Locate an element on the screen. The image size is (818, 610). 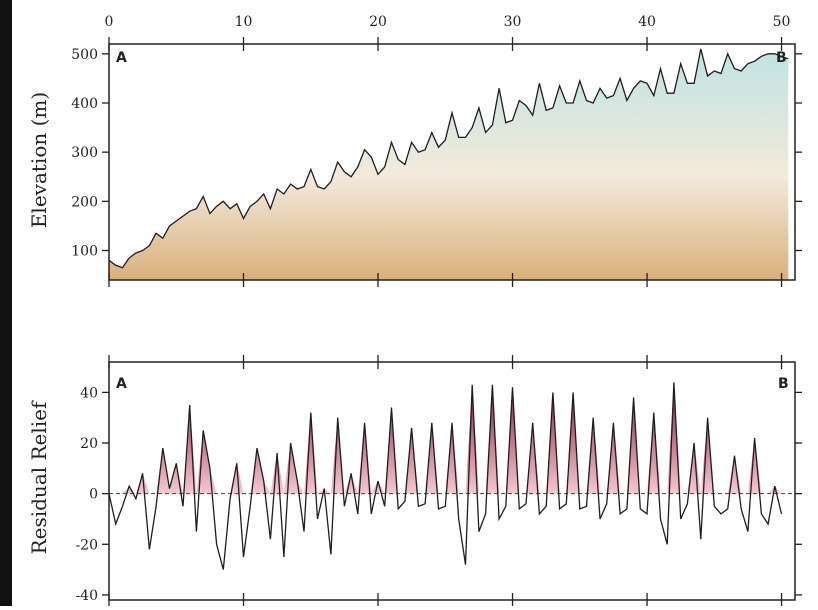
x-tick-label: 30 is located at coordinates (513, 22).